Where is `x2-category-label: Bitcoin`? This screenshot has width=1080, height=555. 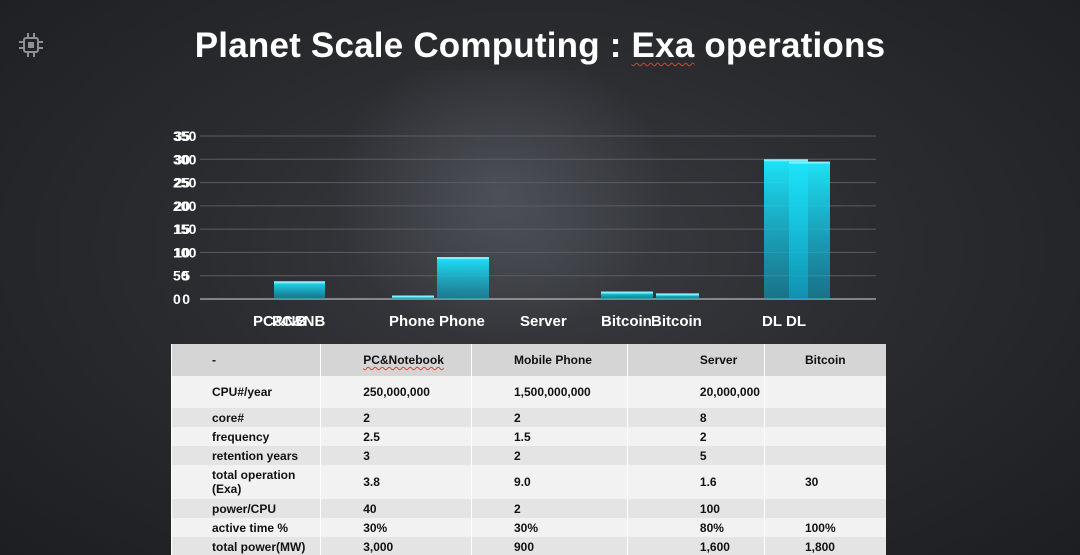
x2-category-label: Bitcoin is located at coordinates (676, 321).